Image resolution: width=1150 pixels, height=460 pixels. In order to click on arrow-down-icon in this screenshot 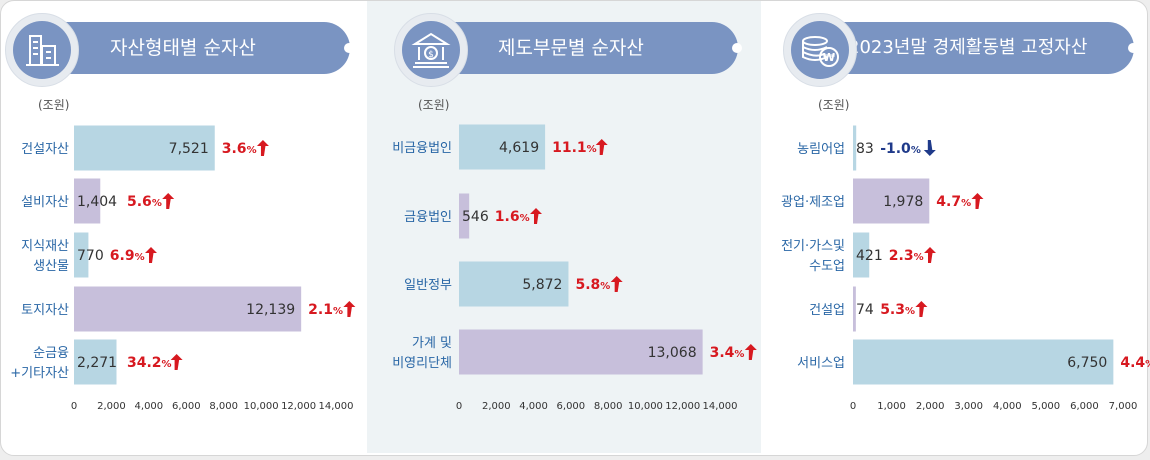, I will do `click(929, 148)`.